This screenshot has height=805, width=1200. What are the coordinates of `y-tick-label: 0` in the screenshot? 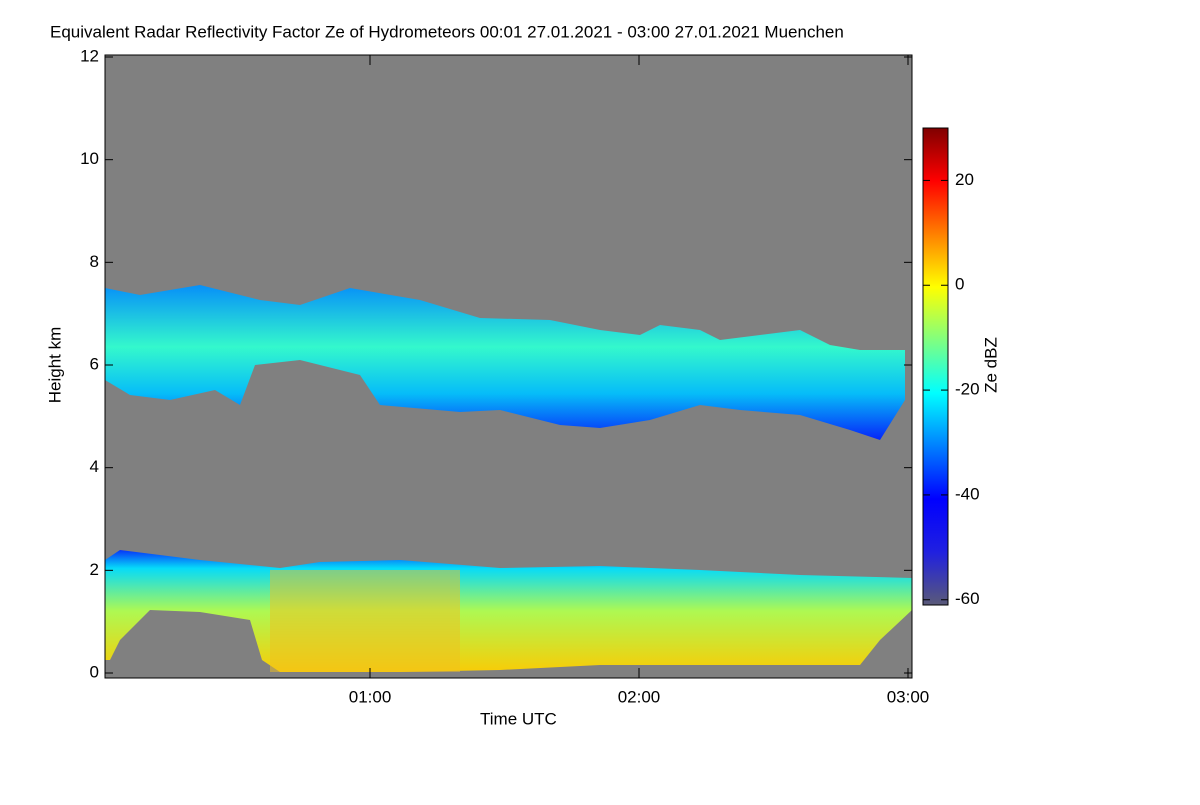 It's located at (94, 671).